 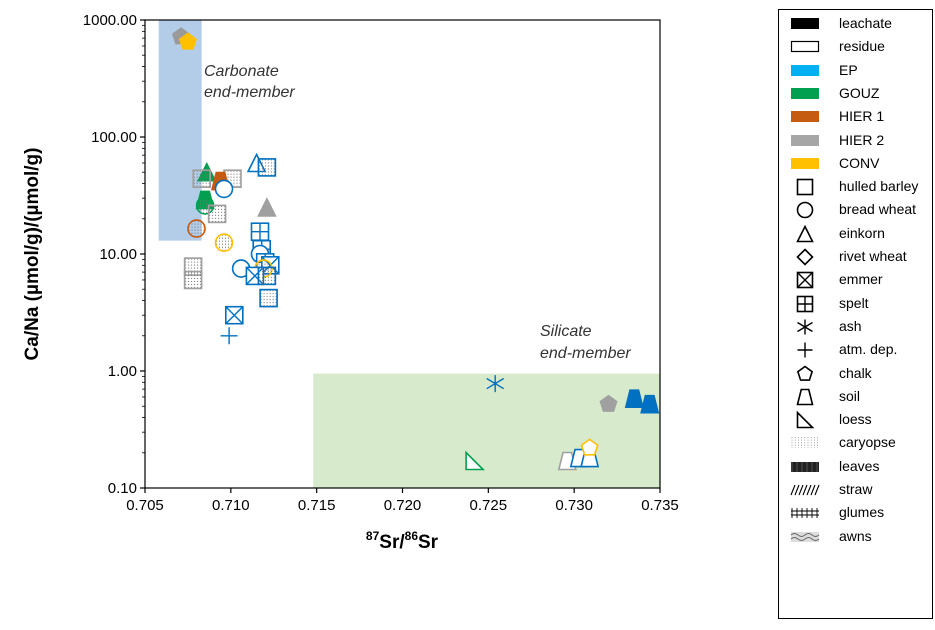 I want to click on legend-label: loess, so click(x=855, y=419).